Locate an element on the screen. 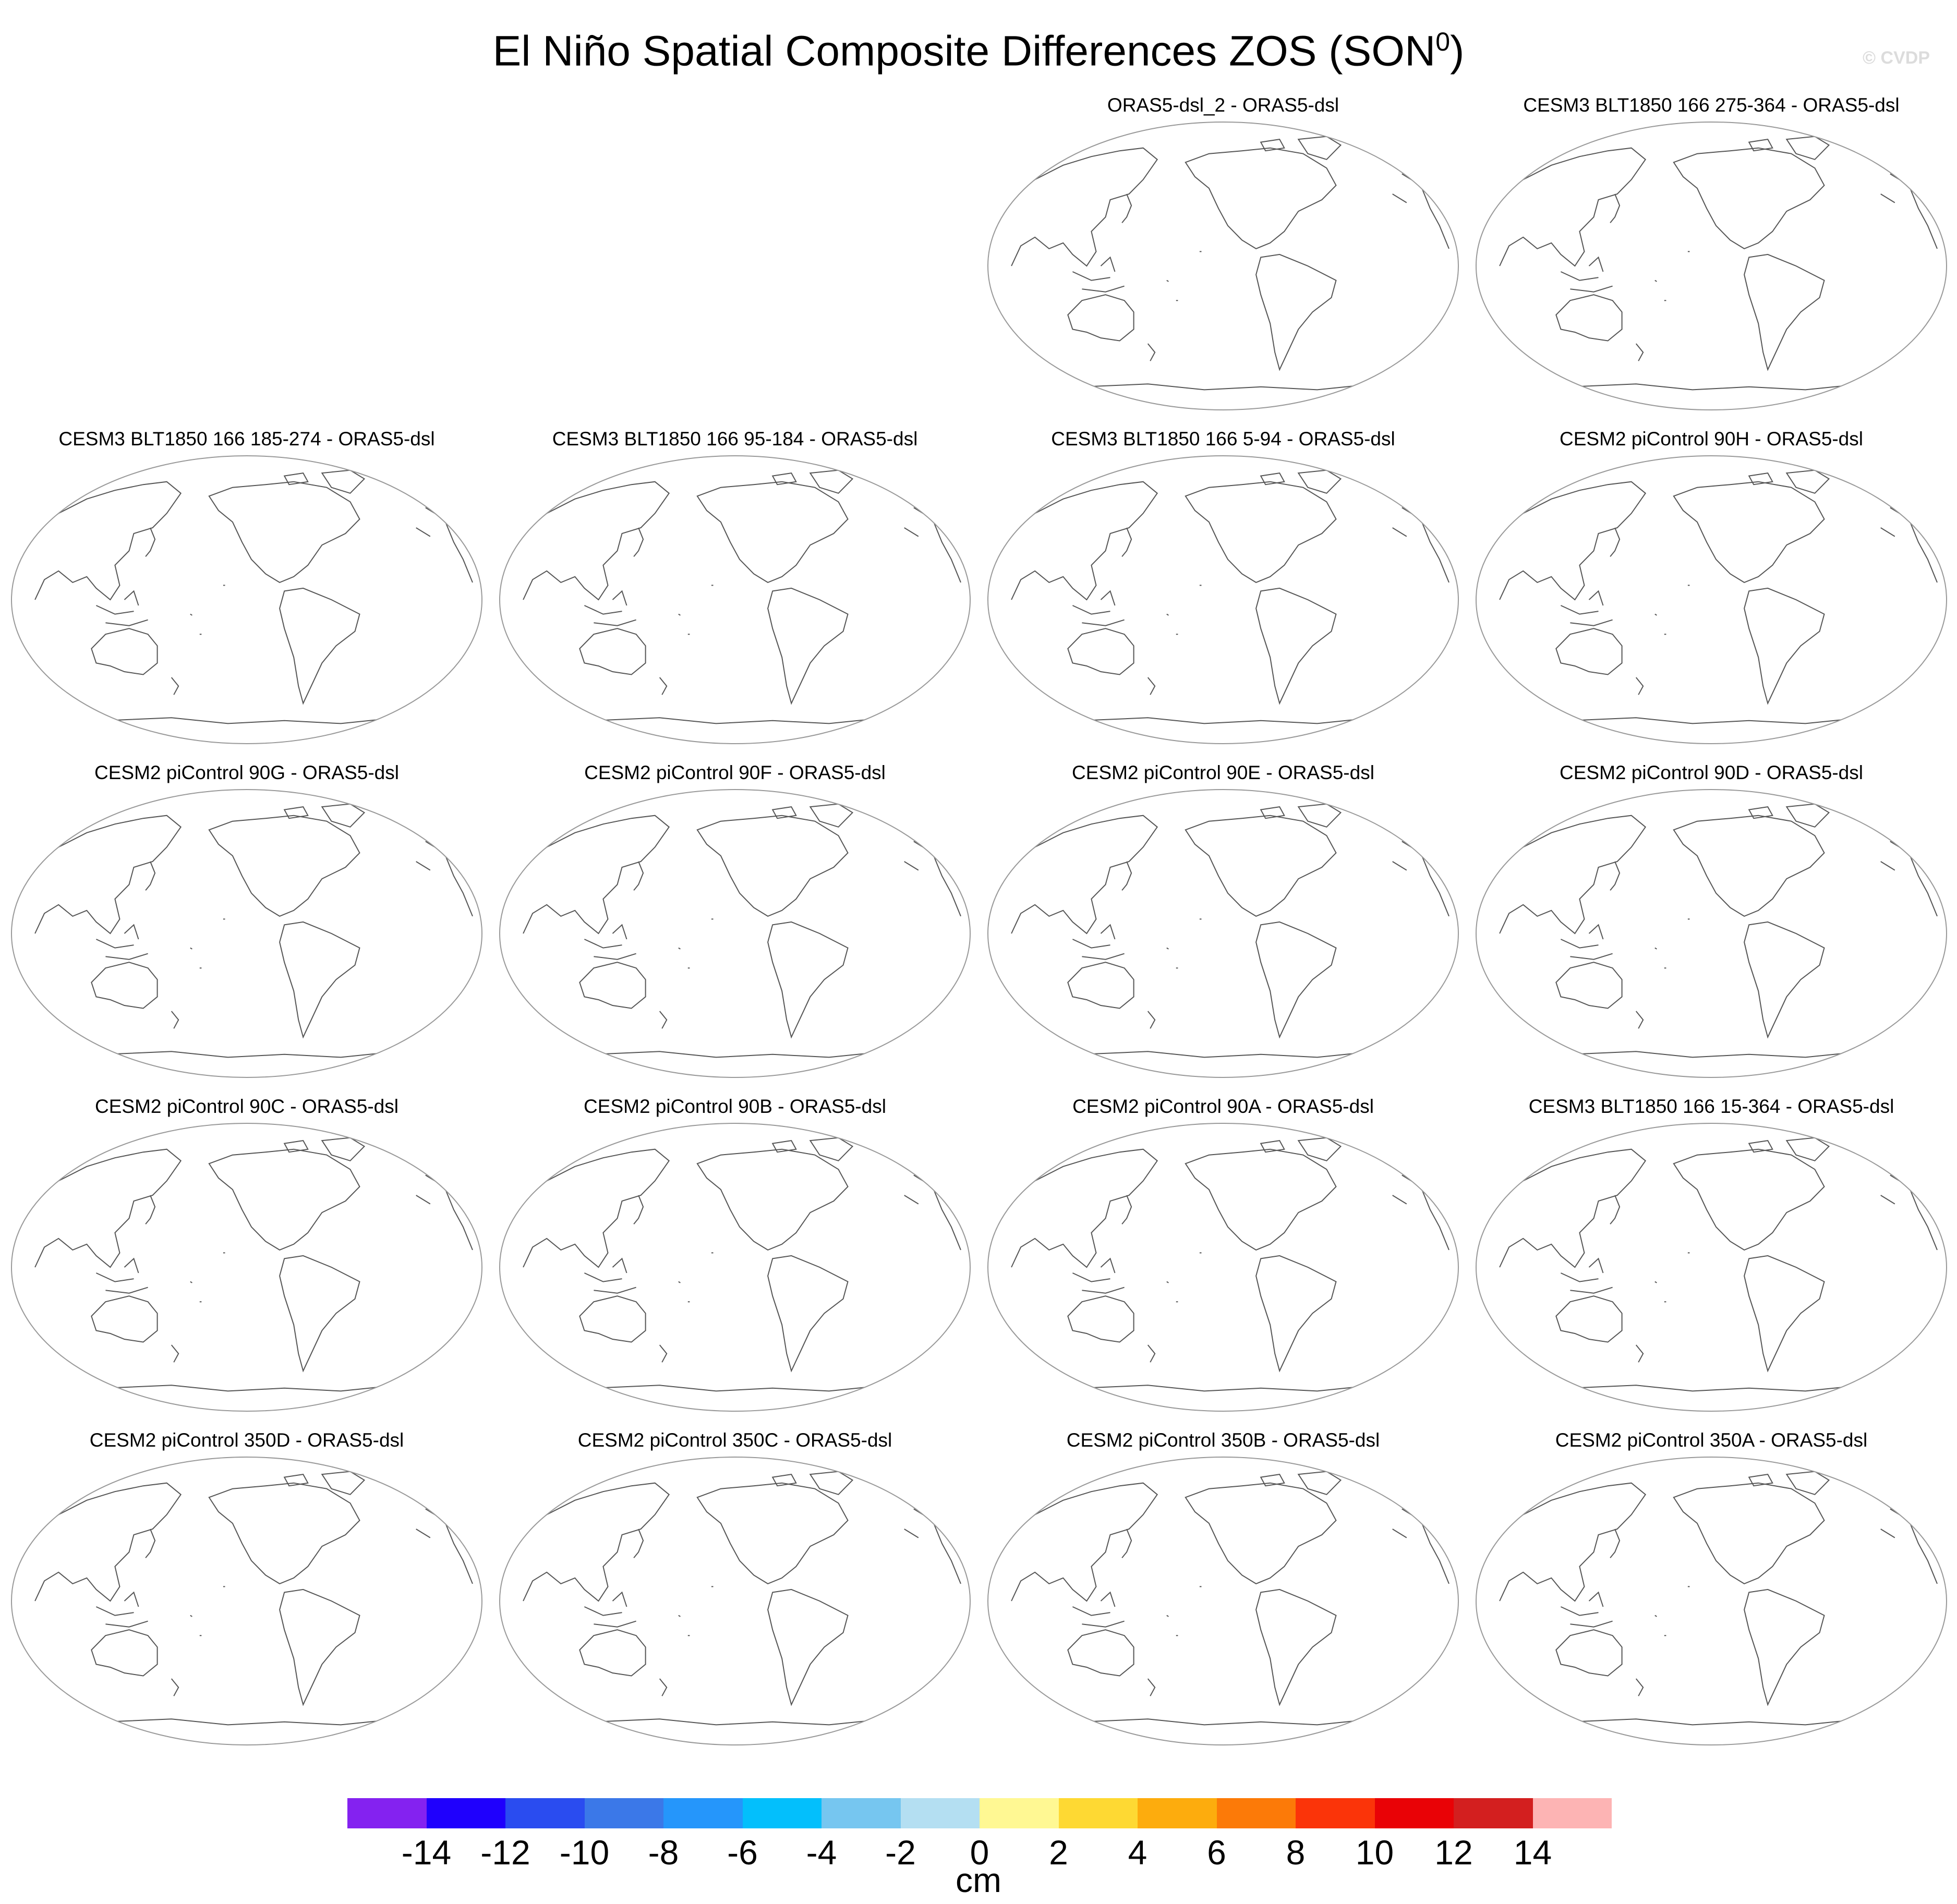 This screenshot has height=1904, width=1957. map-panel: CESM2 piControl 90G - ORAS5-dsl is located at coordinates (246, 923).